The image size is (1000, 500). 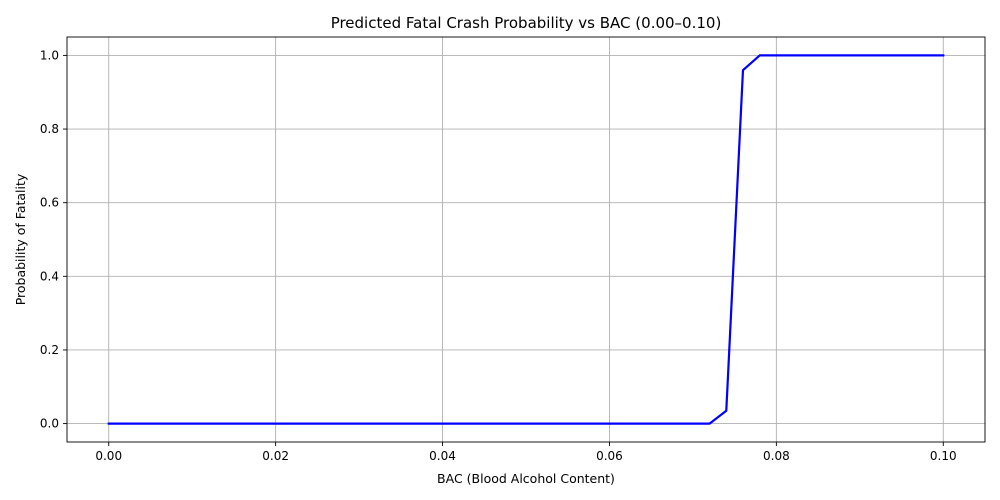 I want to click on y-tick: 0.0, so click(x=53, y=424).